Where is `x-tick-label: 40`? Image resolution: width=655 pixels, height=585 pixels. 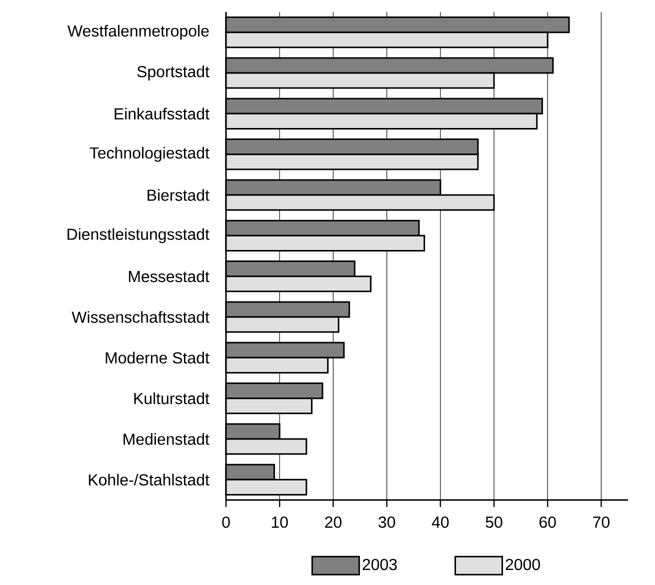
x-tick-label: 40 is located at coordinates (440, 522).